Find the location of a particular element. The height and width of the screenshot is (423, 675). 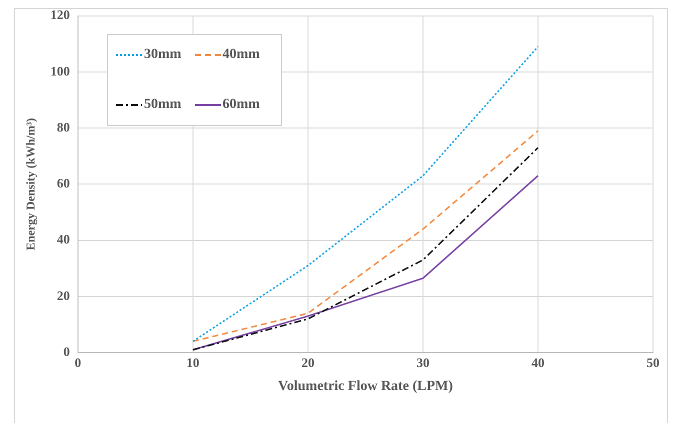

x-tick-label: 10 is located at coordinates (193, 362).